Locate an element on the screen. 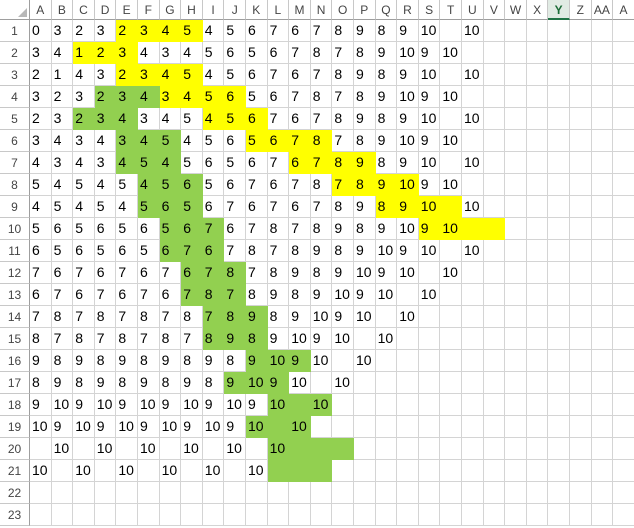 Image resolution: width=634 pixels, height=528 pixels. cell-r18 is located at coordinates (408, 405).